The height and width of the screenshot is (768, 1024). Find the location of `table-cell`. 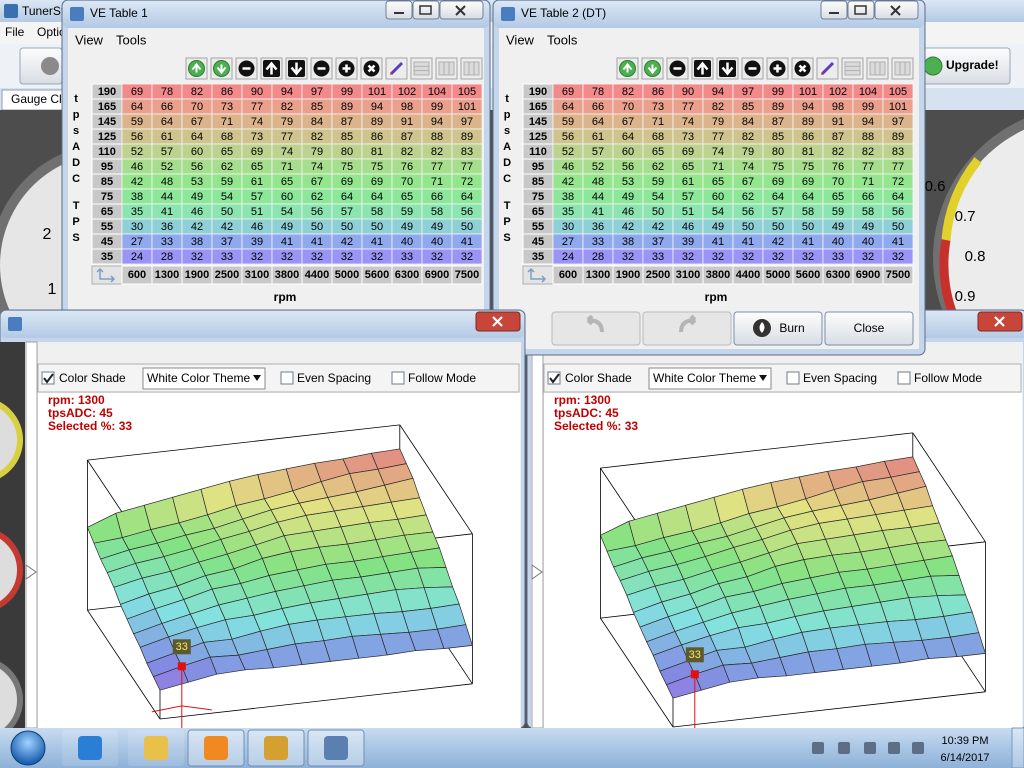

table-cell is located at coordinates (898, 256).